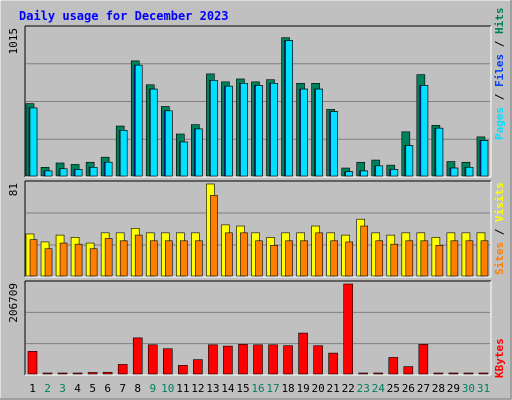  What do you see at coordinates (228, 388) in the screenshot?
I see `x-tick-label: 14` at bounding box center [228, 388].